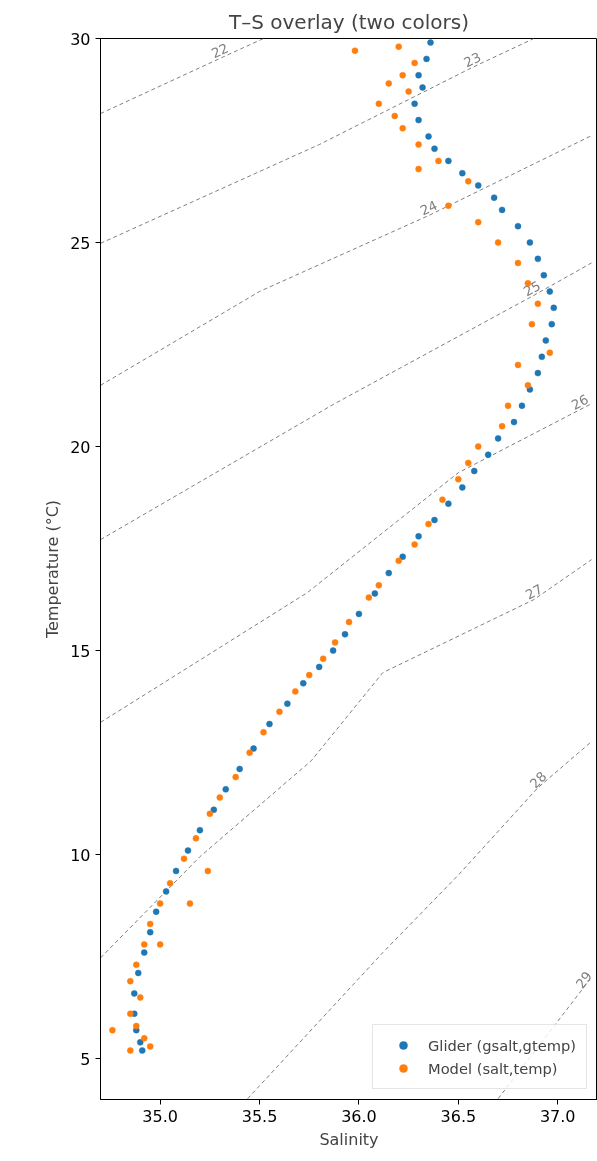 Image resolution: width=597 pixels, height=1161 pixels. I want to click on y-axis-title: Temperature (°C), so click(53, 569).